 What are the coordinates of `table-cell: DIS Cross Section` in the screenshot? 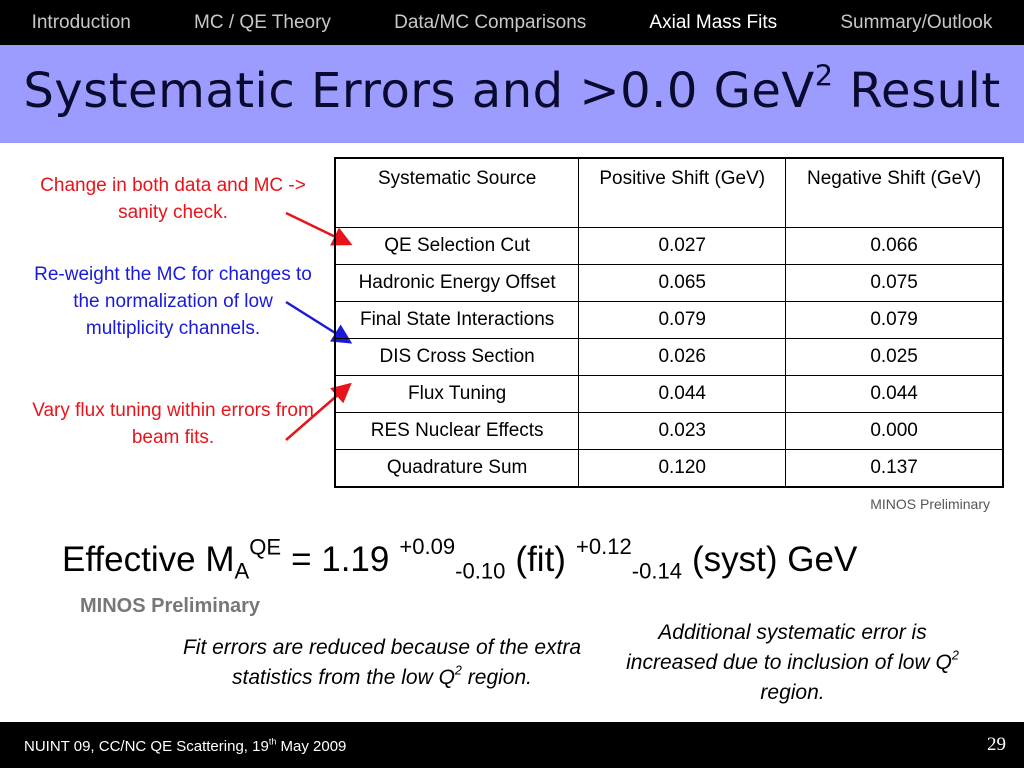 It's located at (457, 357).